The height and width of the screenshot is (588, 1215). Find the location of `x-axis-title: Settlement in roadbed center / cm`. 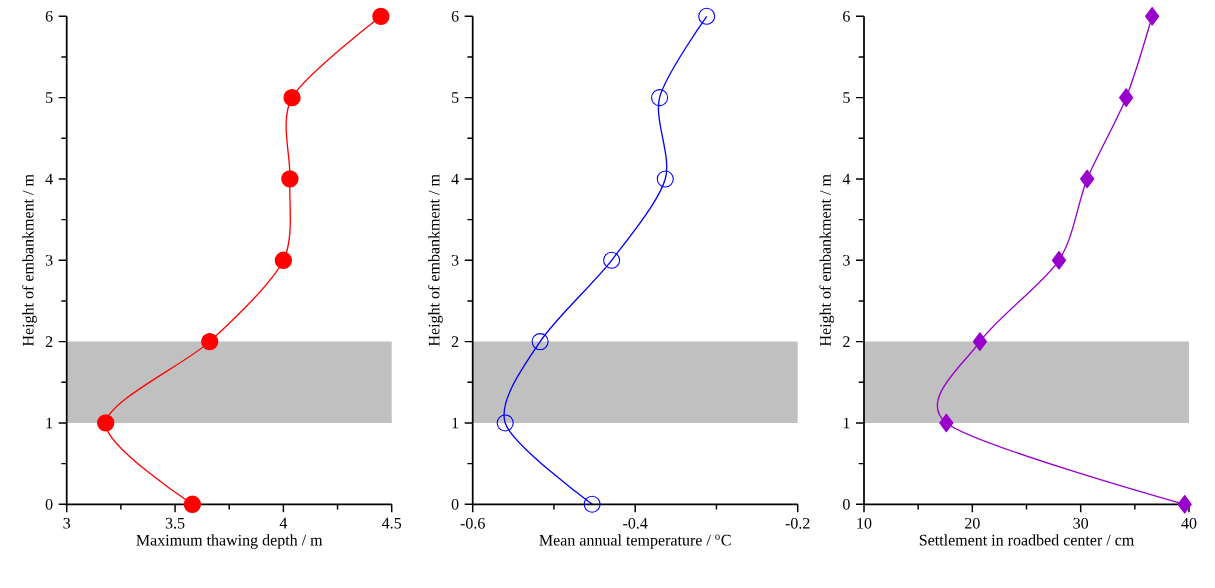

x-axis-title: Settlement in roadbed center / cm is located at coordinates (1027, 540).